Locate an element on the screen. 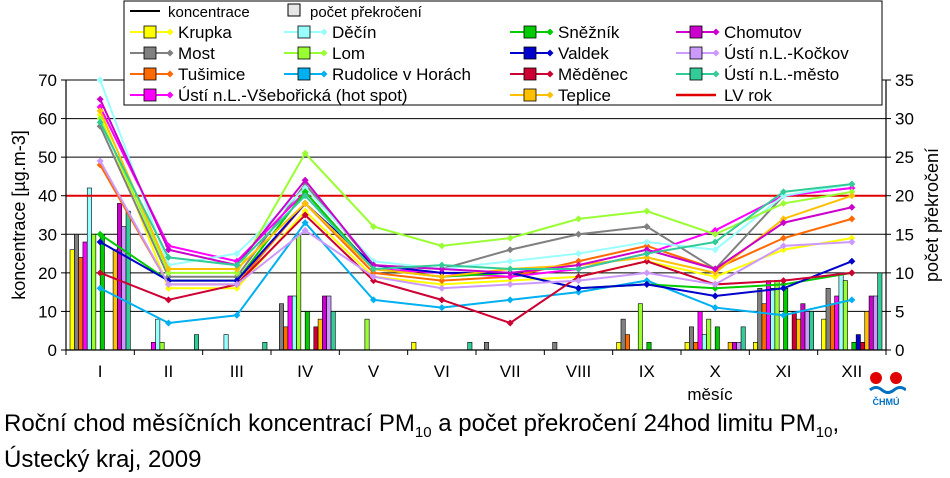 The image size is (950, 478). bar-Děčín-IV is located at coordinates (294, 323).